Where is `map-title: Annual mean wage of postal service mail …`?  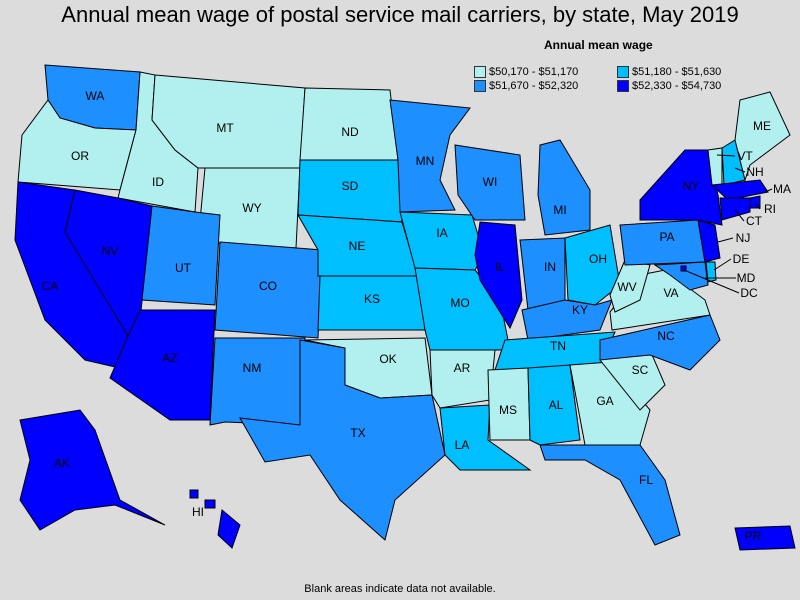
map-title: Annual mean wage of postal service mail … is located at coordinates (400, 14).